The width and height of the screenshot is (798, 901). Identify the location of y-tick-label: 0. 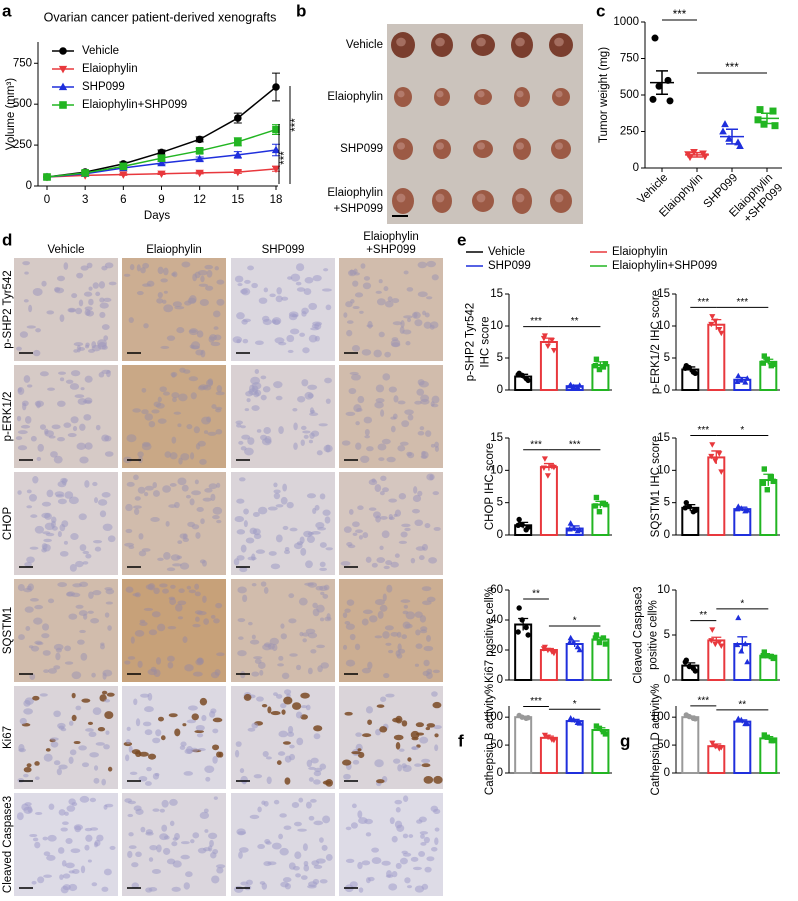
(29, 186).